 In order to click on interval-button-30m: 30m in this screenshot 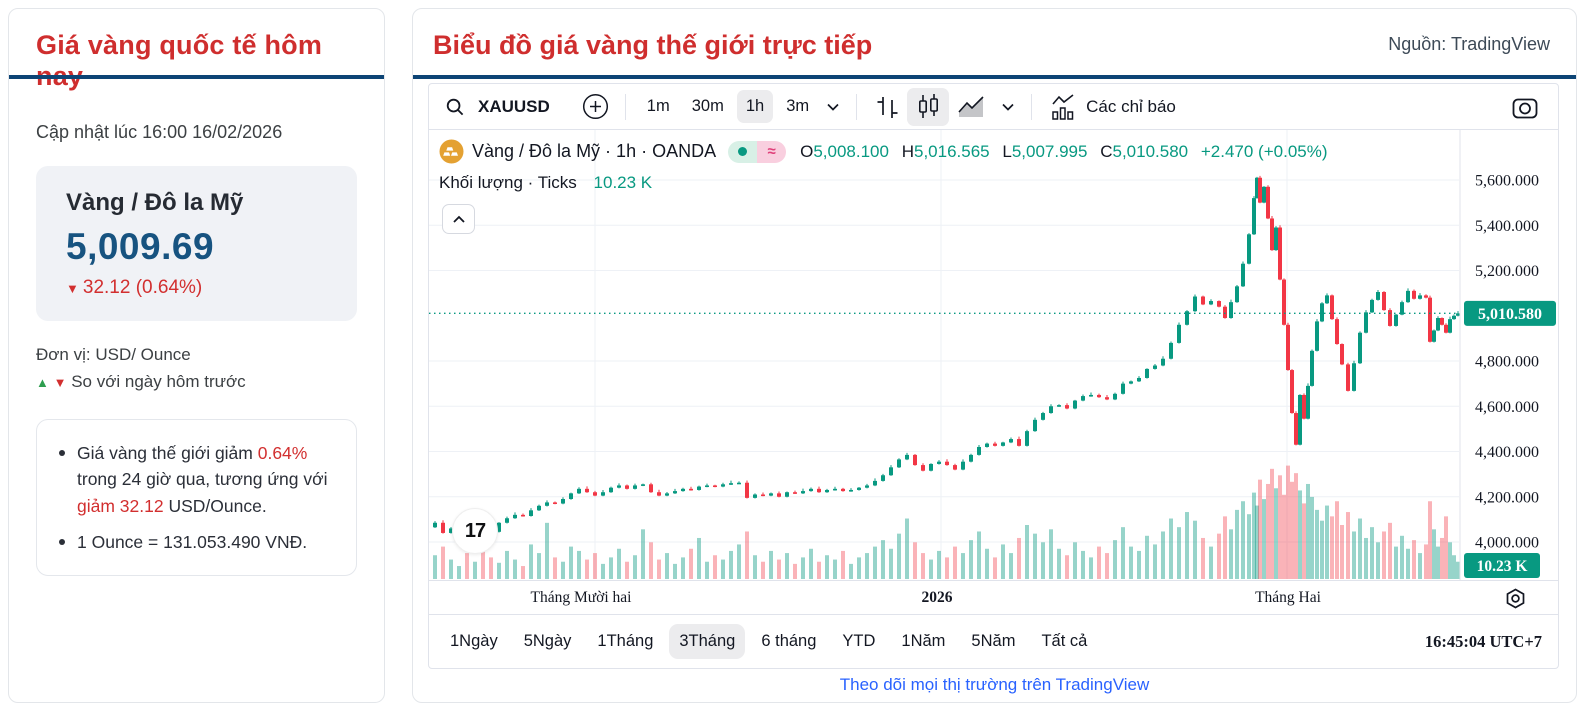, I will do `click(708, 106)`.